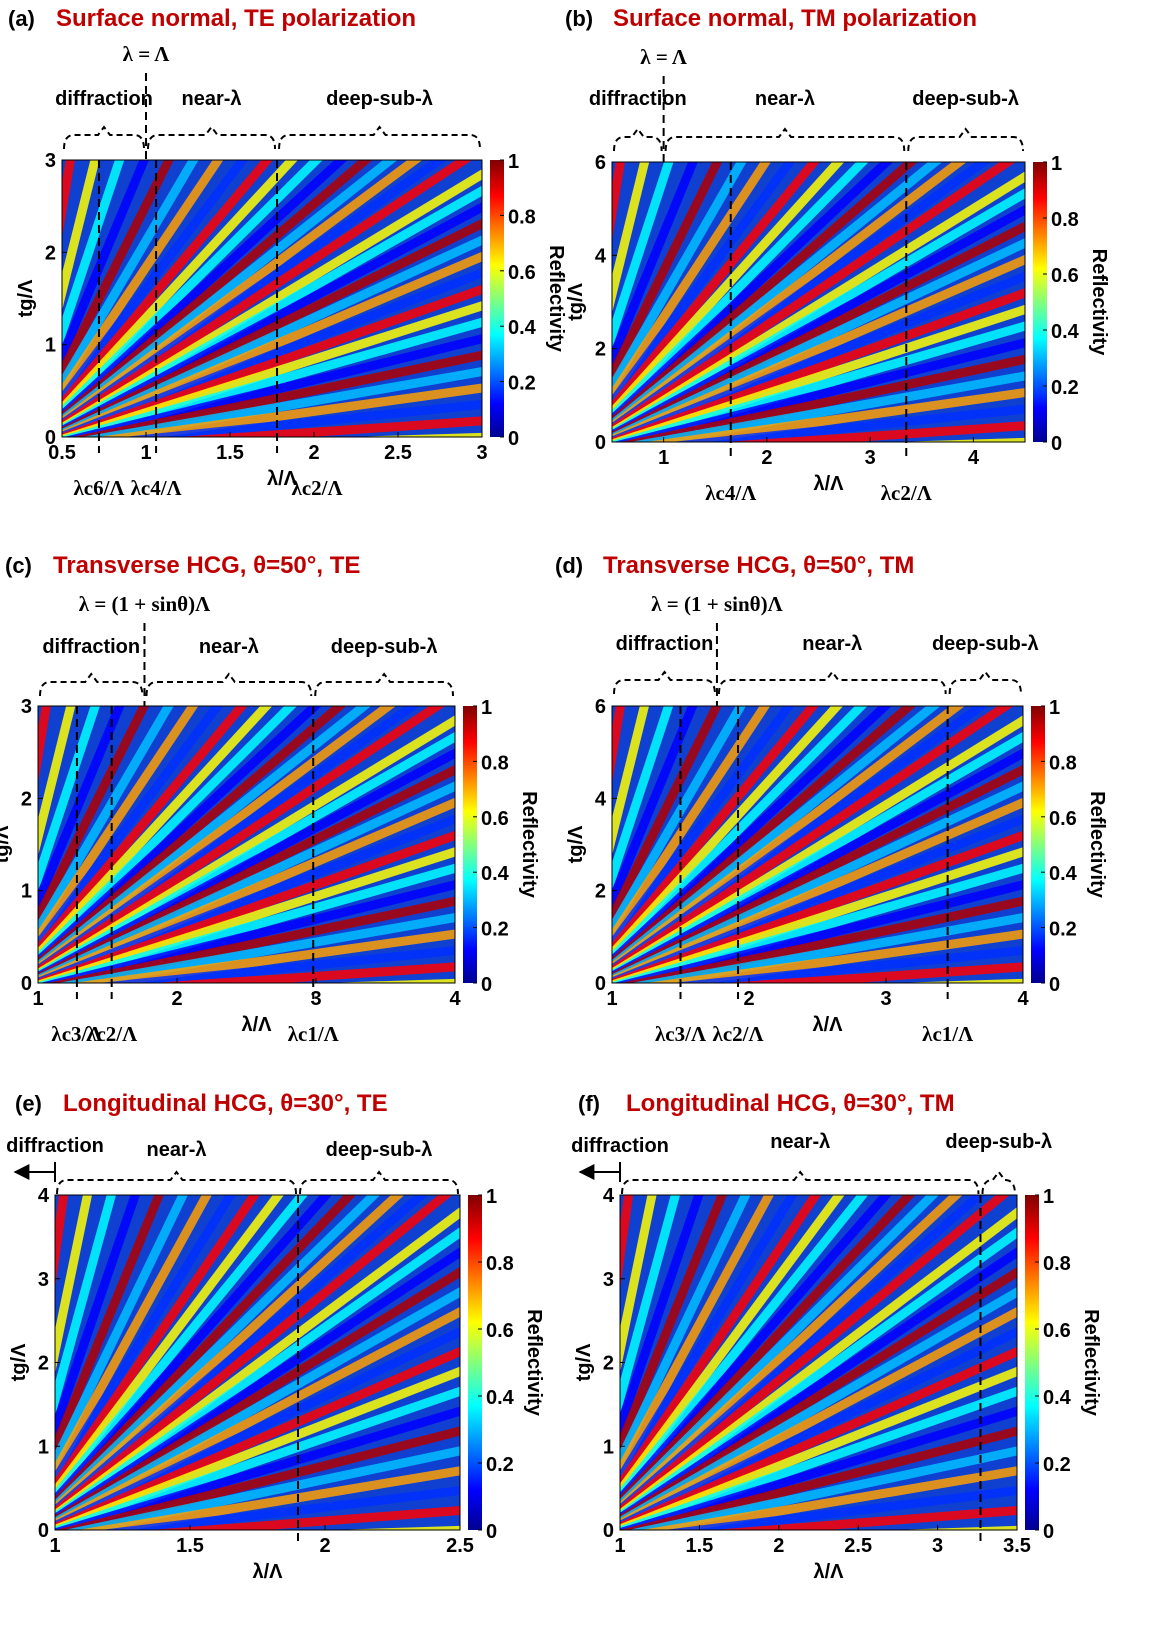 The height and width of the screenshot is (1644, 1161). I want to click on marker-label: λc3/Λ, so click(680, 1034).